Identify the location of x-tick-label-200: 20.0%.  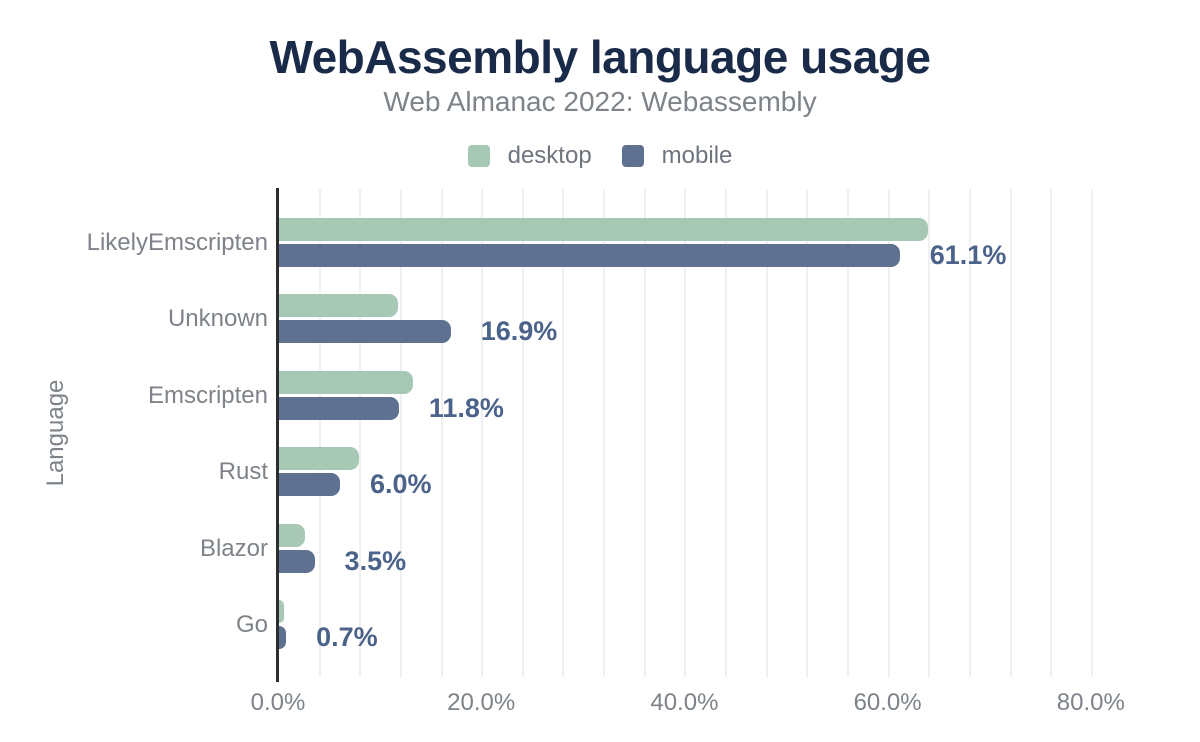
(481, 702).